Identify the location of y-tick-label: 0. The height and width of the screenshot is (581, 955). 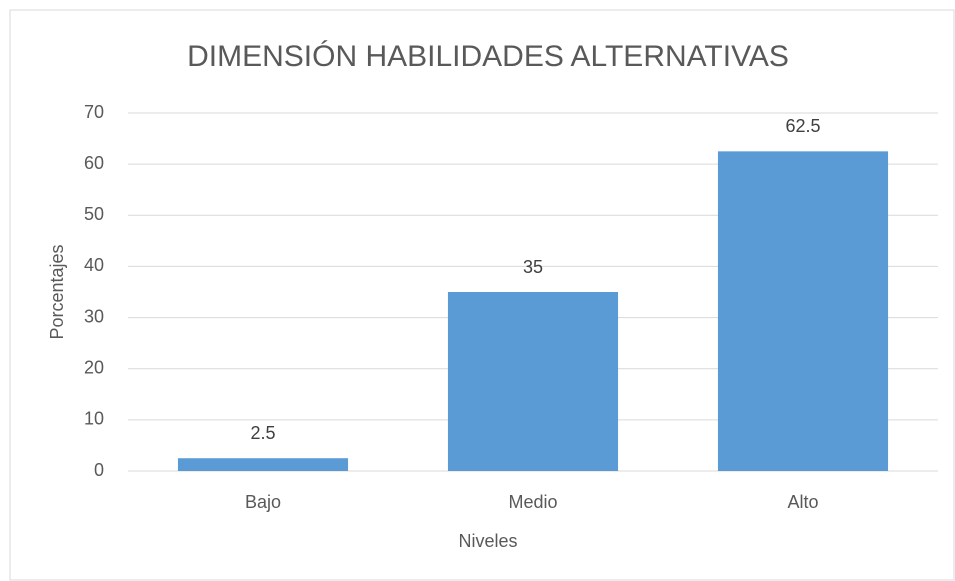
(99, 470).